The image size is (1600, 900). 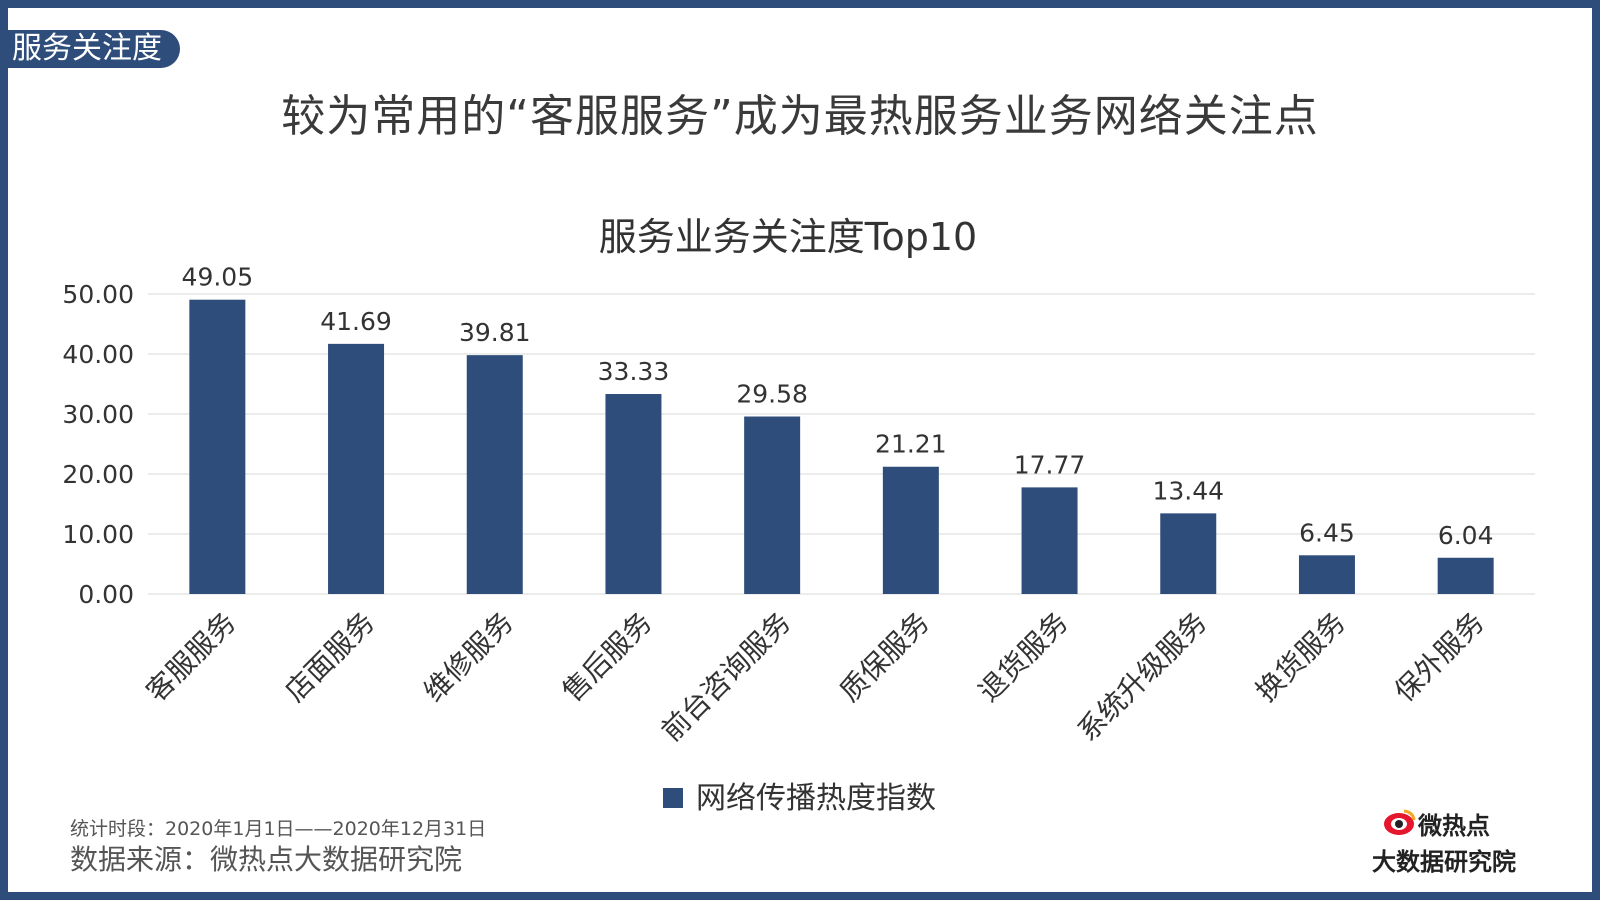 What do you see at coordinates (911, 444) in the screenshot?
I see `data-label: 21.21` at bounding box center [911, 444].